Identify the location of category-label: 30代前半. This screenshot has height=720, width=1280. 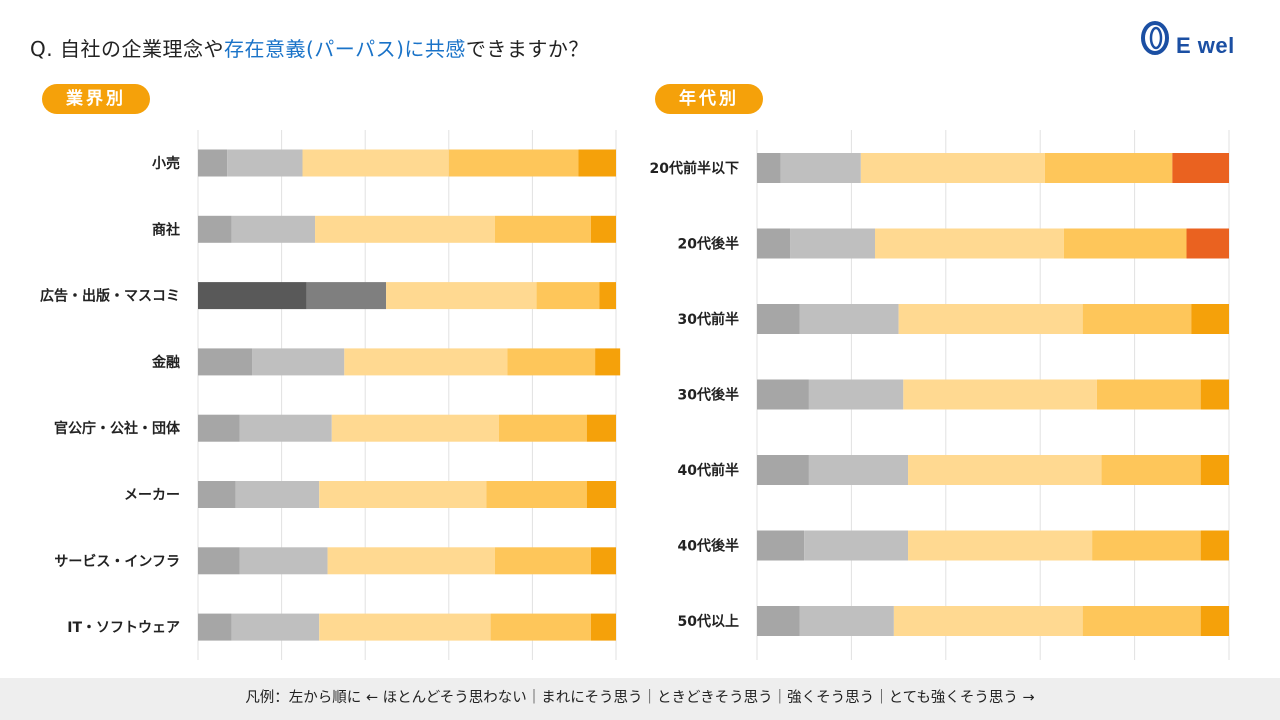
(708, 319).